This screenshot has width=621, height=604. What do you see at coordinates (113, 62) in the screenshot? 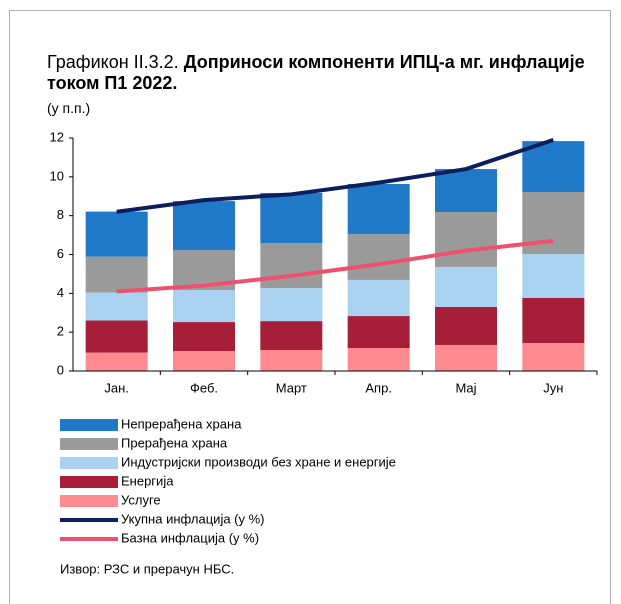
I see `title-number: Графикон II.3.2.` at bounding box center [113, 62].